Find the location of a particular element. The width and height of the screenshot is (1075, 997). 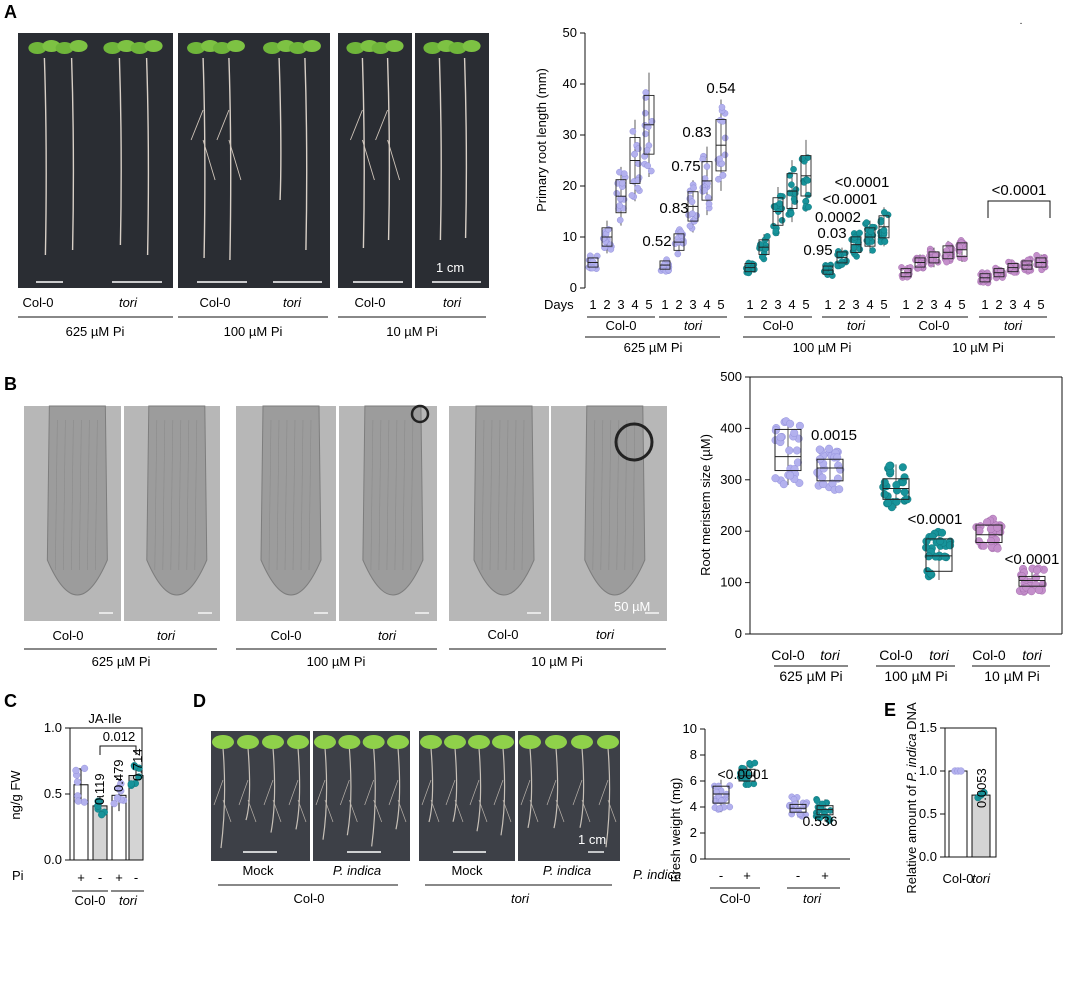

a-pvalue-1: 0.83 is located at coordinates (696, 132).